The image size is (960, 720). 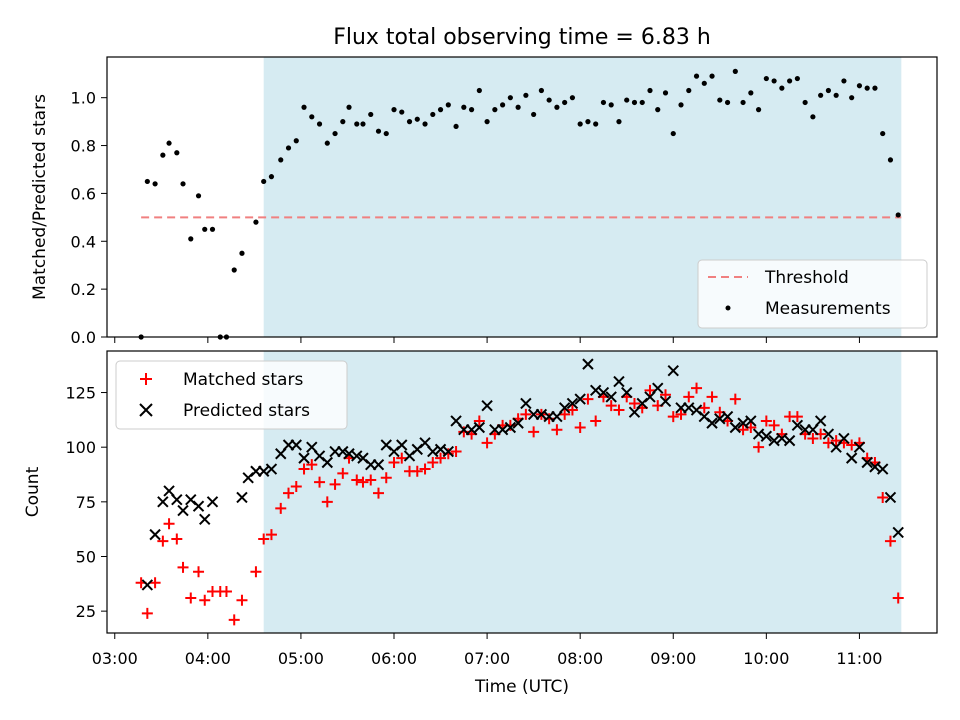 I want to click on chart-title: Flux total observing time = 6.83 h, so click(x=522, y=37).